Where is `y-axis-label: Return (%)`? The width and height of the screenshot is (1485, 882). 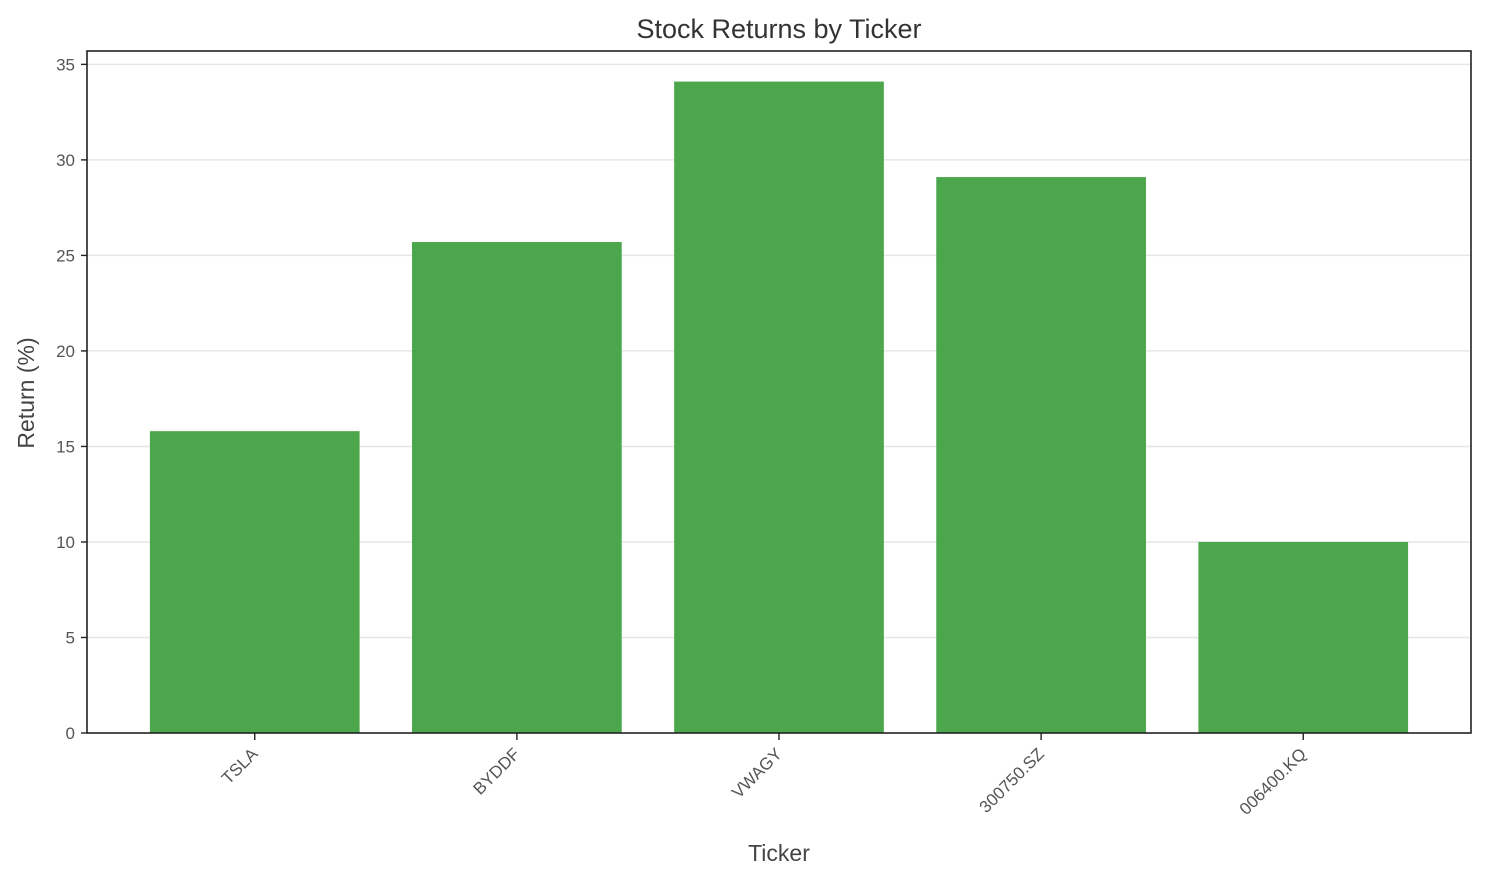 y-axis-label: Return (%) is located at coordinates (26, 392).